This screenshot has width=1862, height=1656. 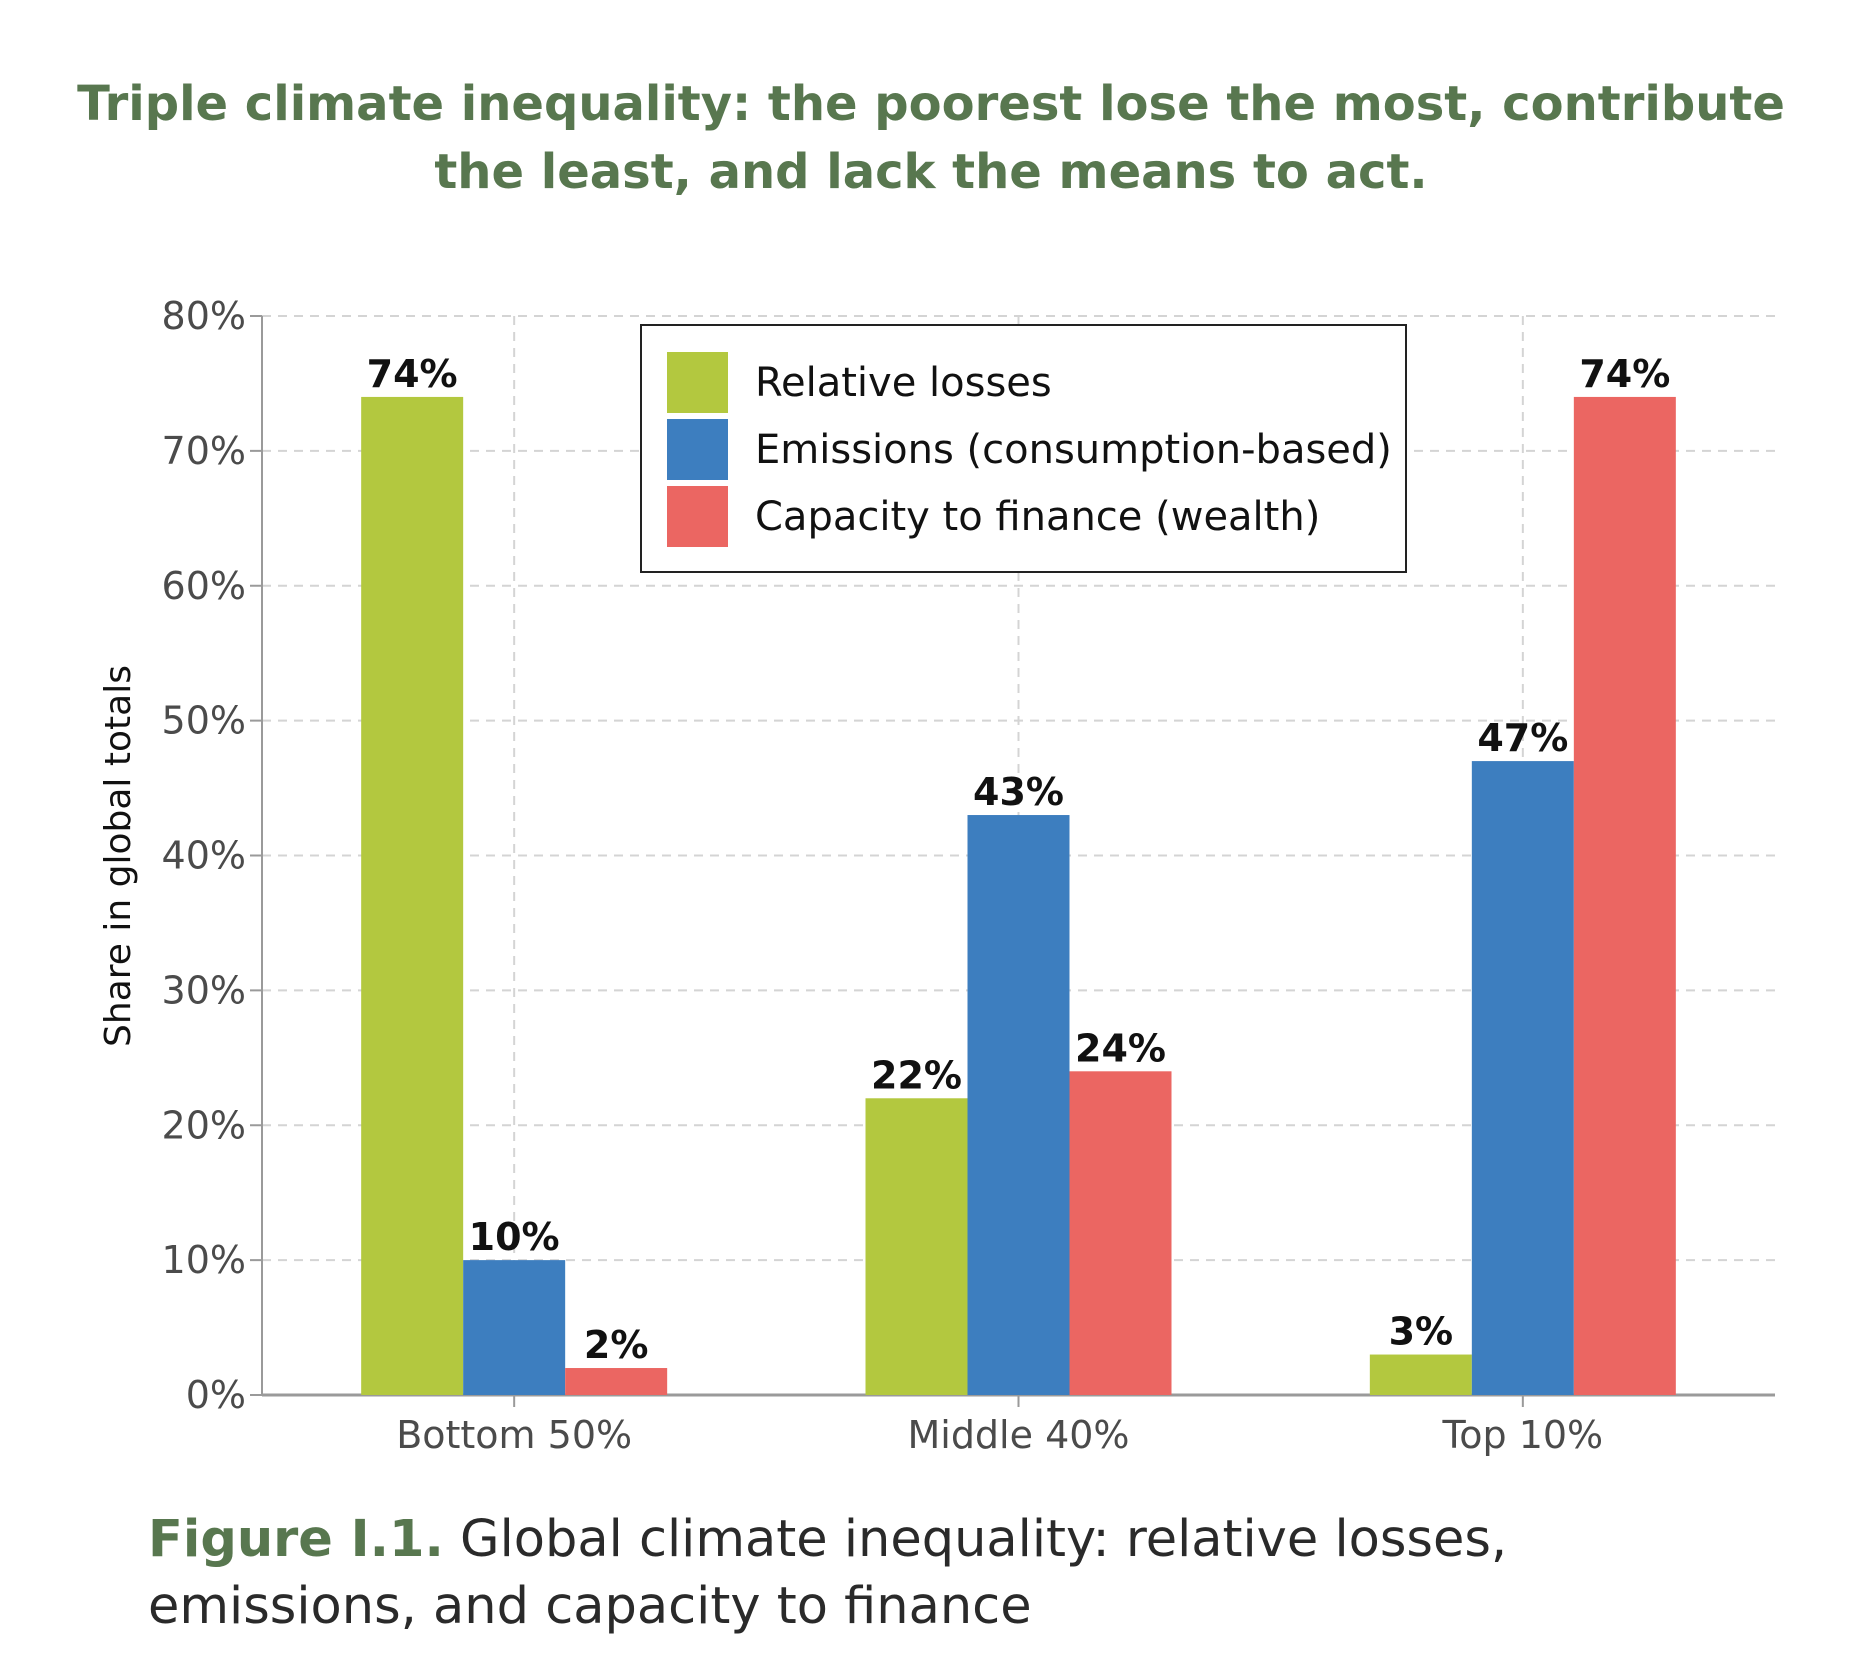 I want to click on bar-value-label: 2%, so click(x=616, y=1345).